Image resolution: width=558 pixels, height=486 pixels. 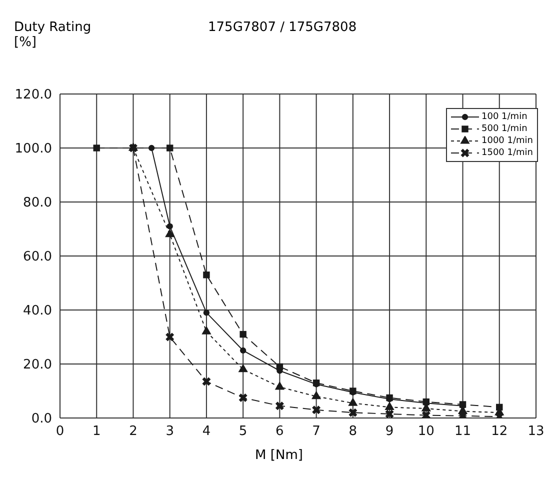 What do you see at coordinates (53, 35) in the screenshot?
I see `y-axis-title: Duty Rating [%]` at bounding box center [53, 35].